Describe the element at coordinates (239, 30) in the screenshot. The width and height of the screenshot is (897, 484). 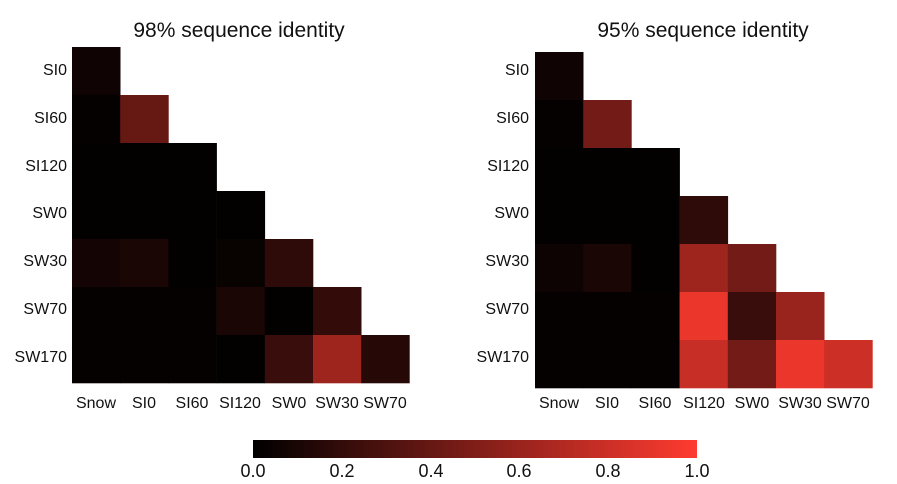
I see `panel-title: 98% sequence identity` at that location.